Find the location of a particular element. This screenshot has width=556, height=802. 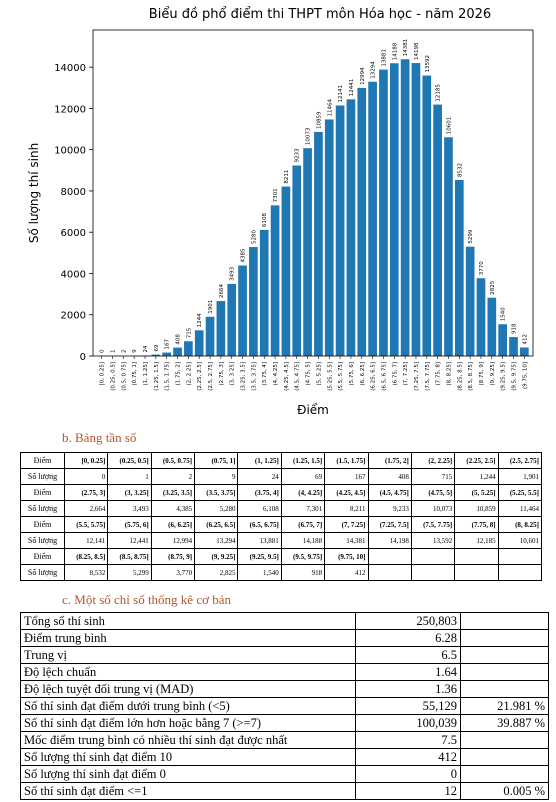

stat-value: 7.5 is located at coordinates (408, 740).